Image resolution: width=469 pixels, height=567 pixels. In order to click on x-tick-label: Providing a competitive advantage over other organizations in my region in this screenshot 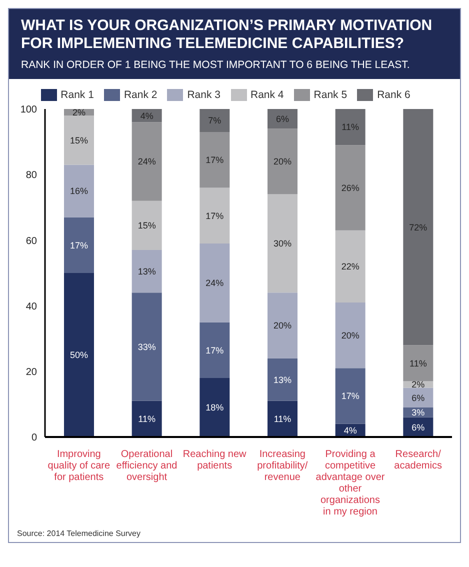, I will do `click(351, 483)`.